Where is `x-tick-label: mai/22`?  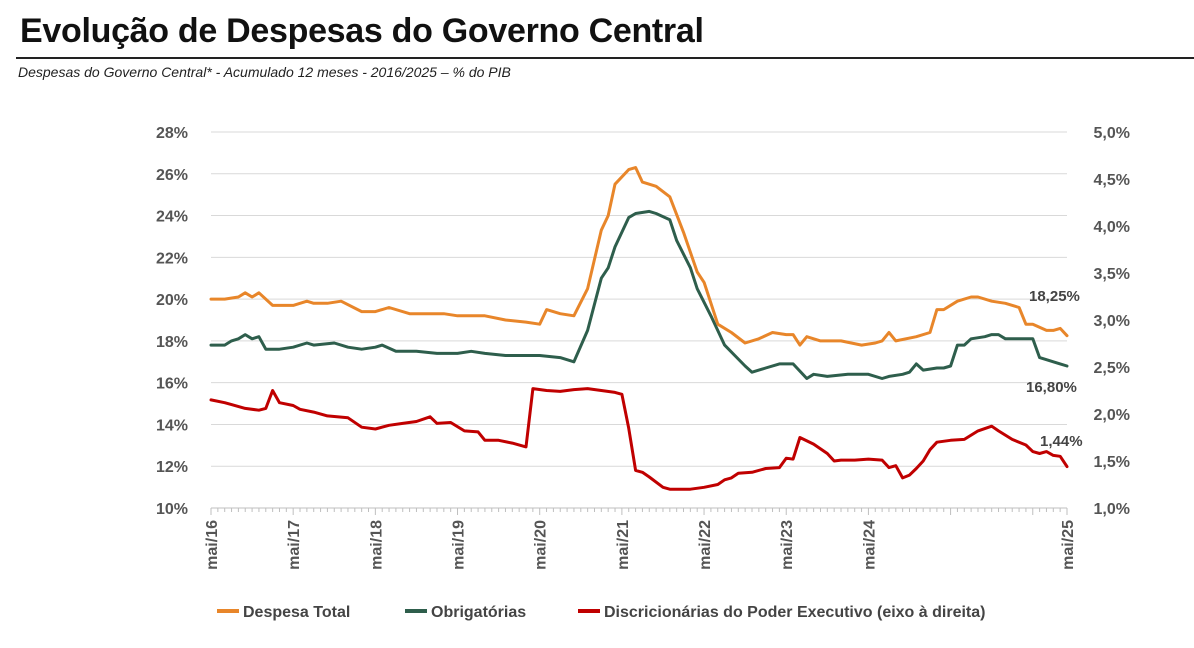
x-tick-label: mai/22 is located at coordinates (705, 545).